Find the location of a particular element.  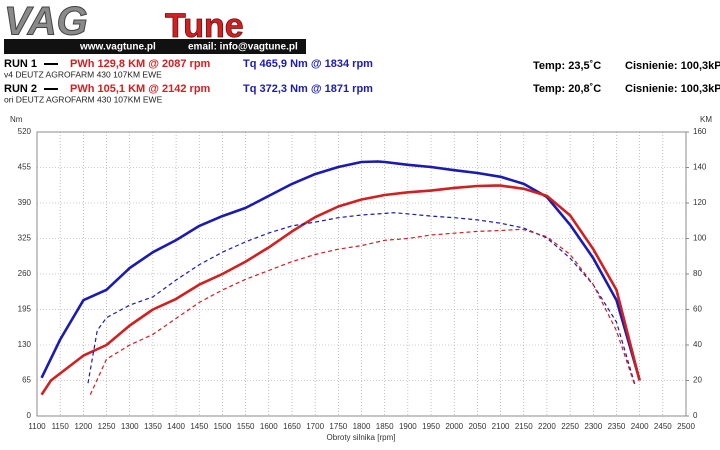

x-tick-label: 1650 is located at coordinates (292, 426).